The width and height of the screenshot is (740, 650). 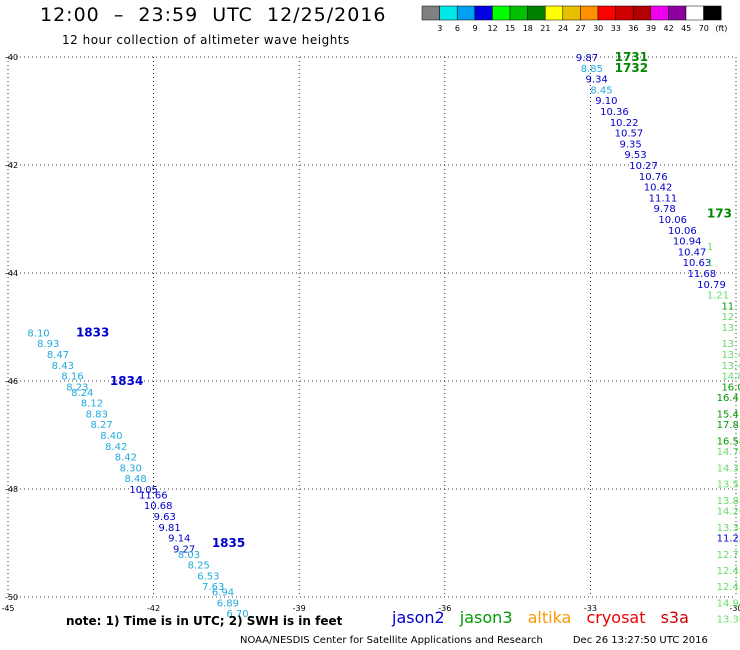 I want to click on swh-value: 1.21, so click(x=718, y=296).